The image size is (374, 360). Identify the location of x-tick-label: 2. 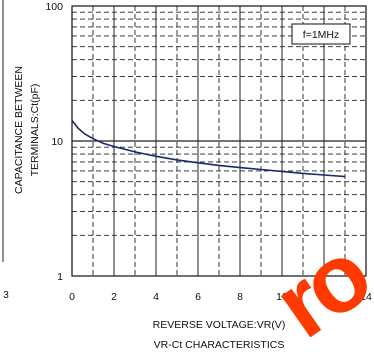
(114, 297).